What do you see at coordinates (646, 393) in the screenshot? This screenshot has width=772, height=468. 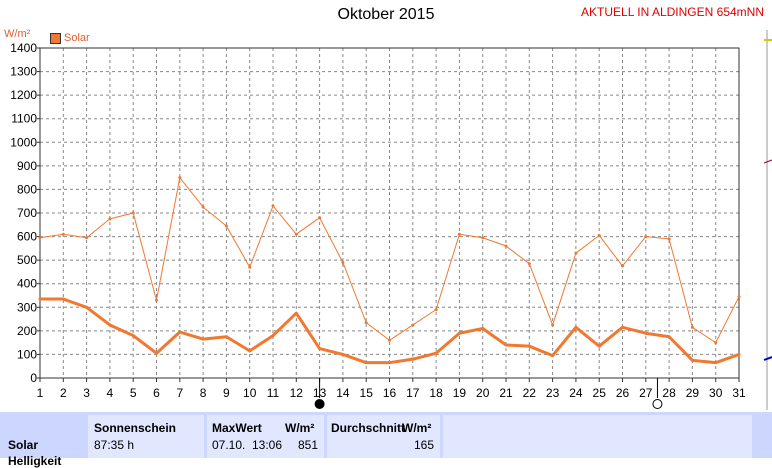 I see `x-tick-label: 27` at bounding box center [646, 393].